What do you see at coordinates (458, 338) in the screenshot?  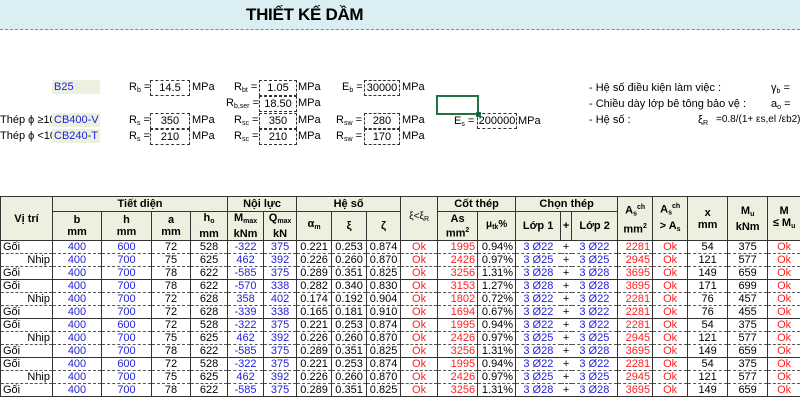 I see `cell-as: 2426` at bounding box center [458, 338].